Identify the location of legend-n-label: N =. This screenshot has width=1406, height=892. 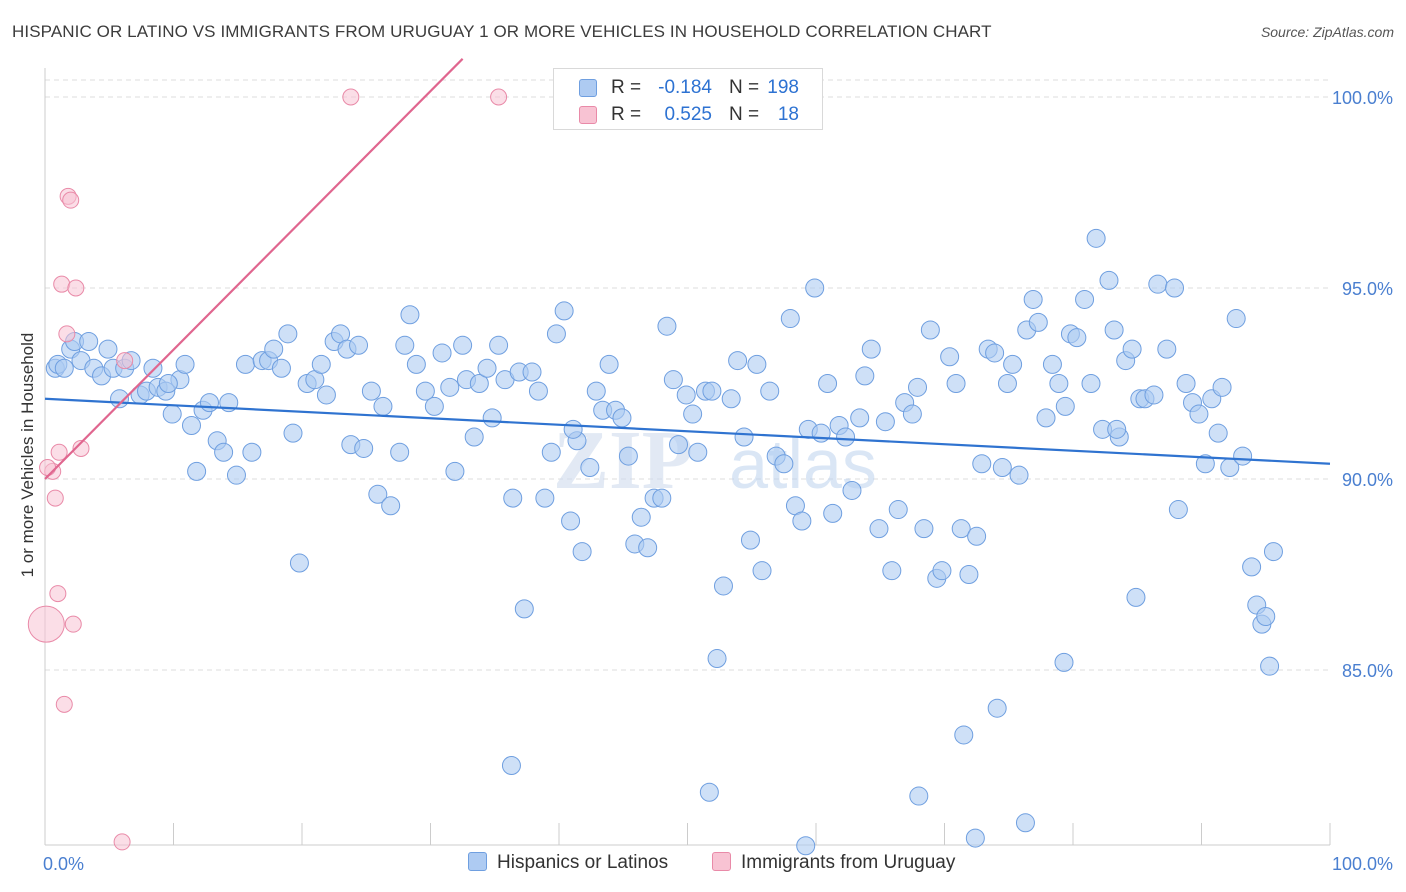
(744, 114).